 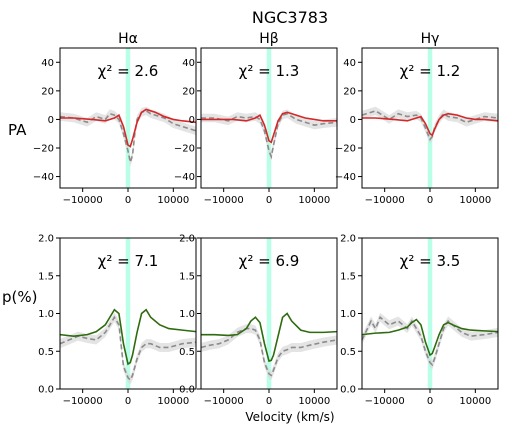 I want to click on row-label-p: p(%), so click(x=19, y=297).